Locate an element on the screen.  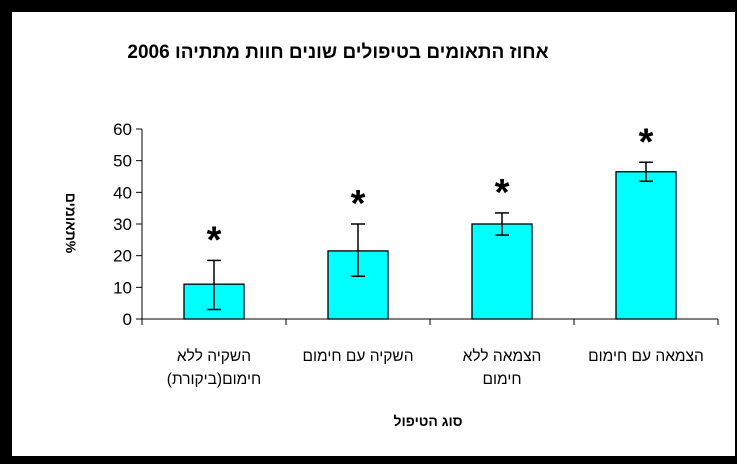
y-tick-label-0: 0 is located at coordinates (127, 319).